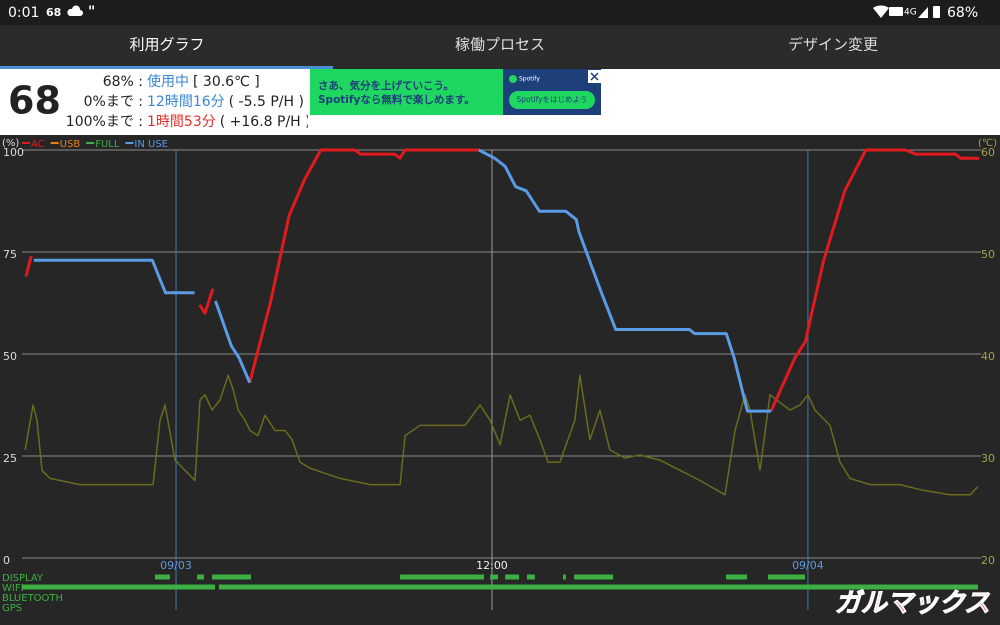 The image size is (1000, 625). I want to click on summary-panel, so click(154, 102).